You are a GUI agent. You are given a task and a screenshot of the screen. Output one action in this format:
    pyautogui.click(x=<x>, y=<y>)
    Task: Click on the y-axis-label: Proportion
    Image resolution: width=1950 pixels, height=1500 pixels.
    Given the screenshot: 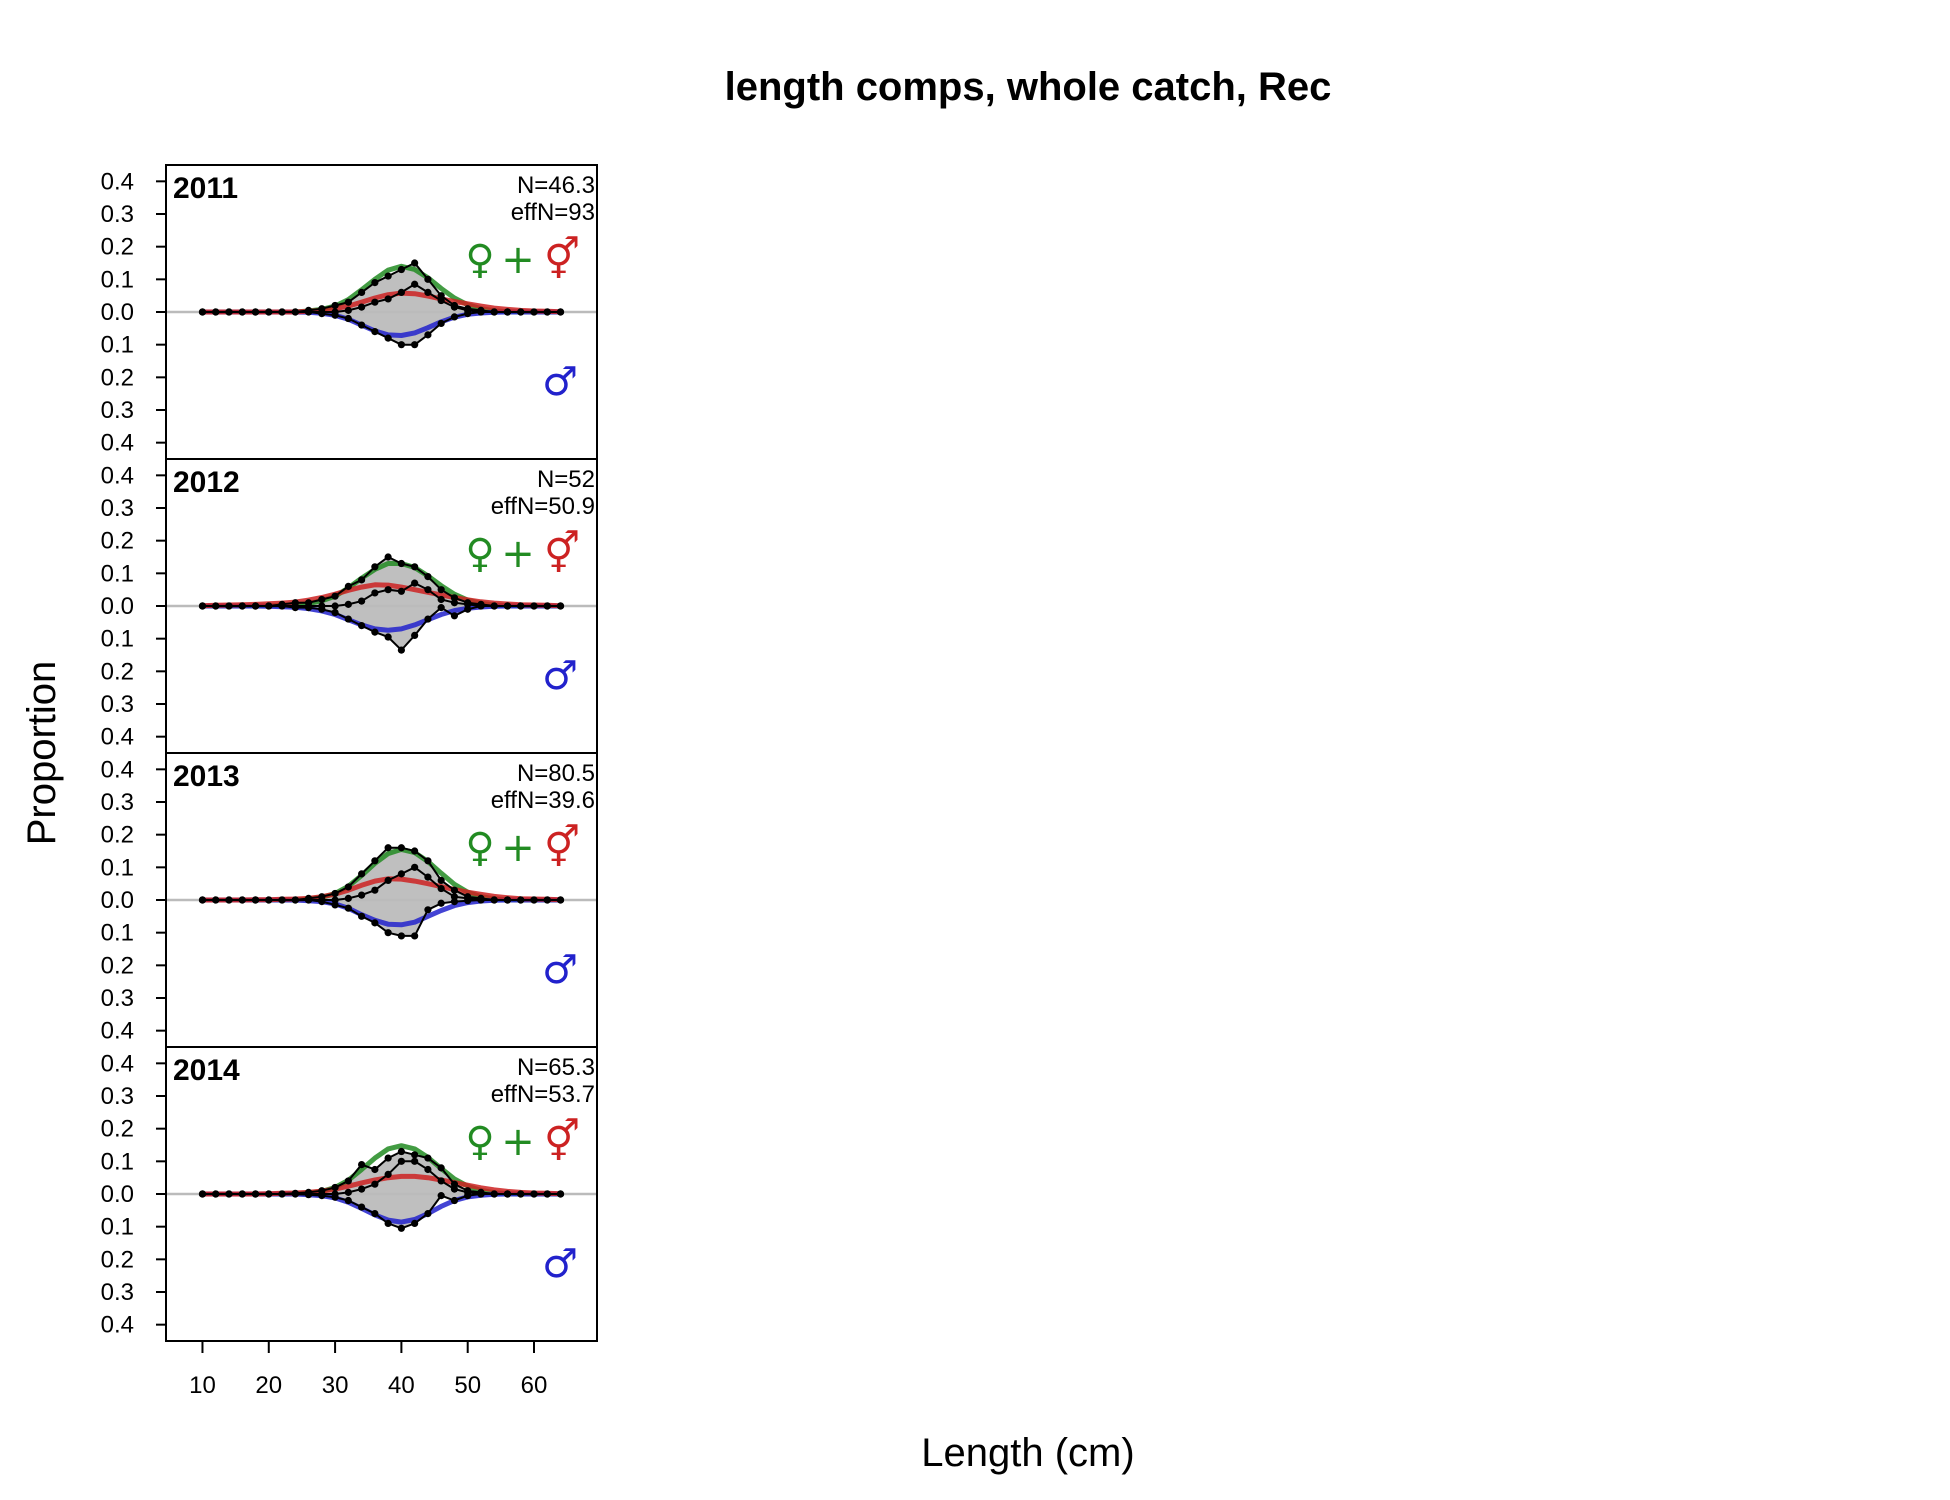 What is the action you would take?
    pyautogui.click(x=42, y=753)
    